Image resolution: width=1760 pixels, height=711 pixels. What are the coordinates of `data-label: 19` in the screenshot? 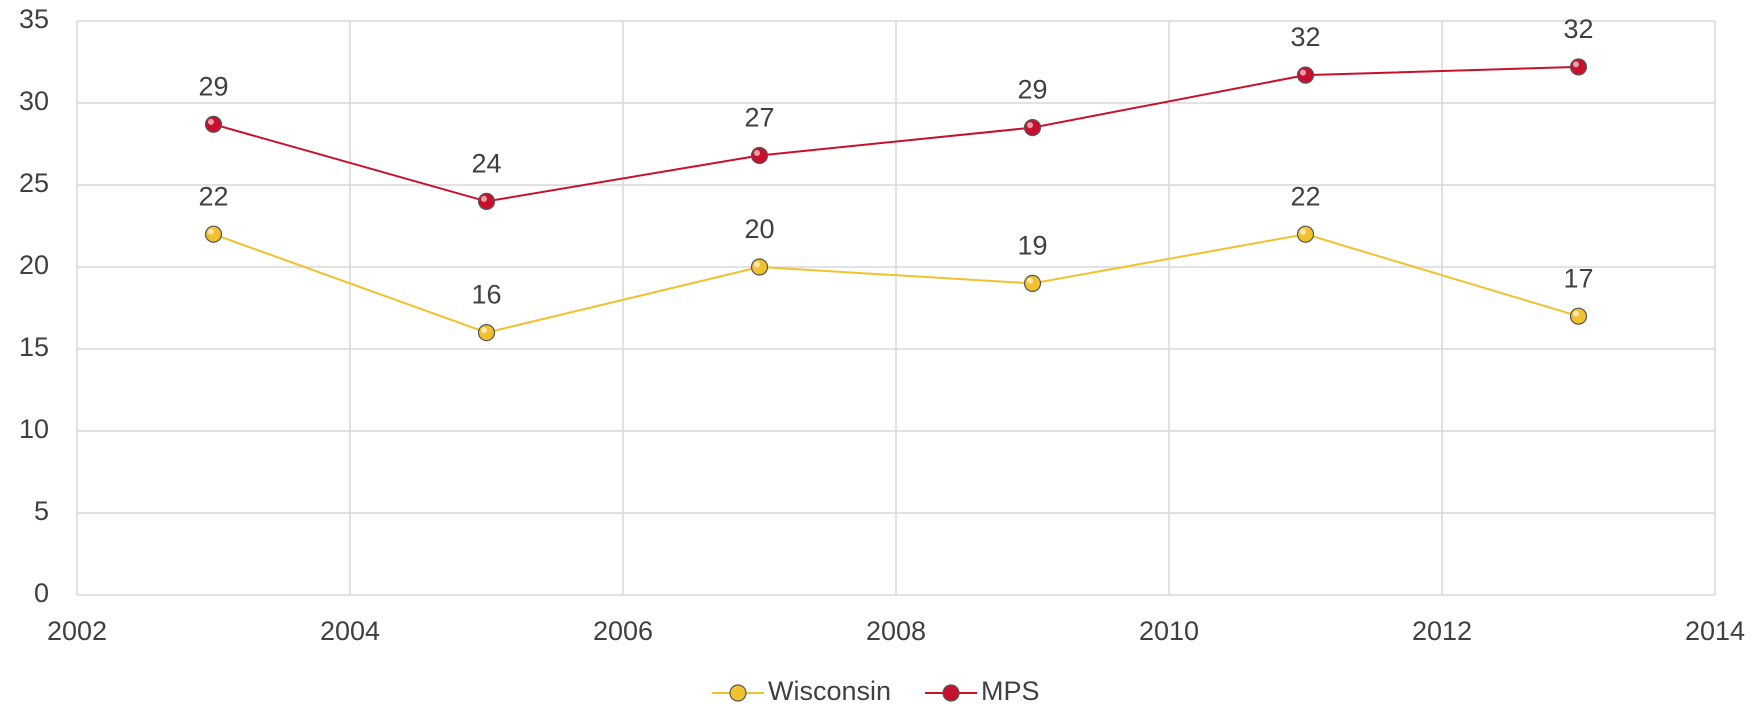 It's located at (1032, 246).